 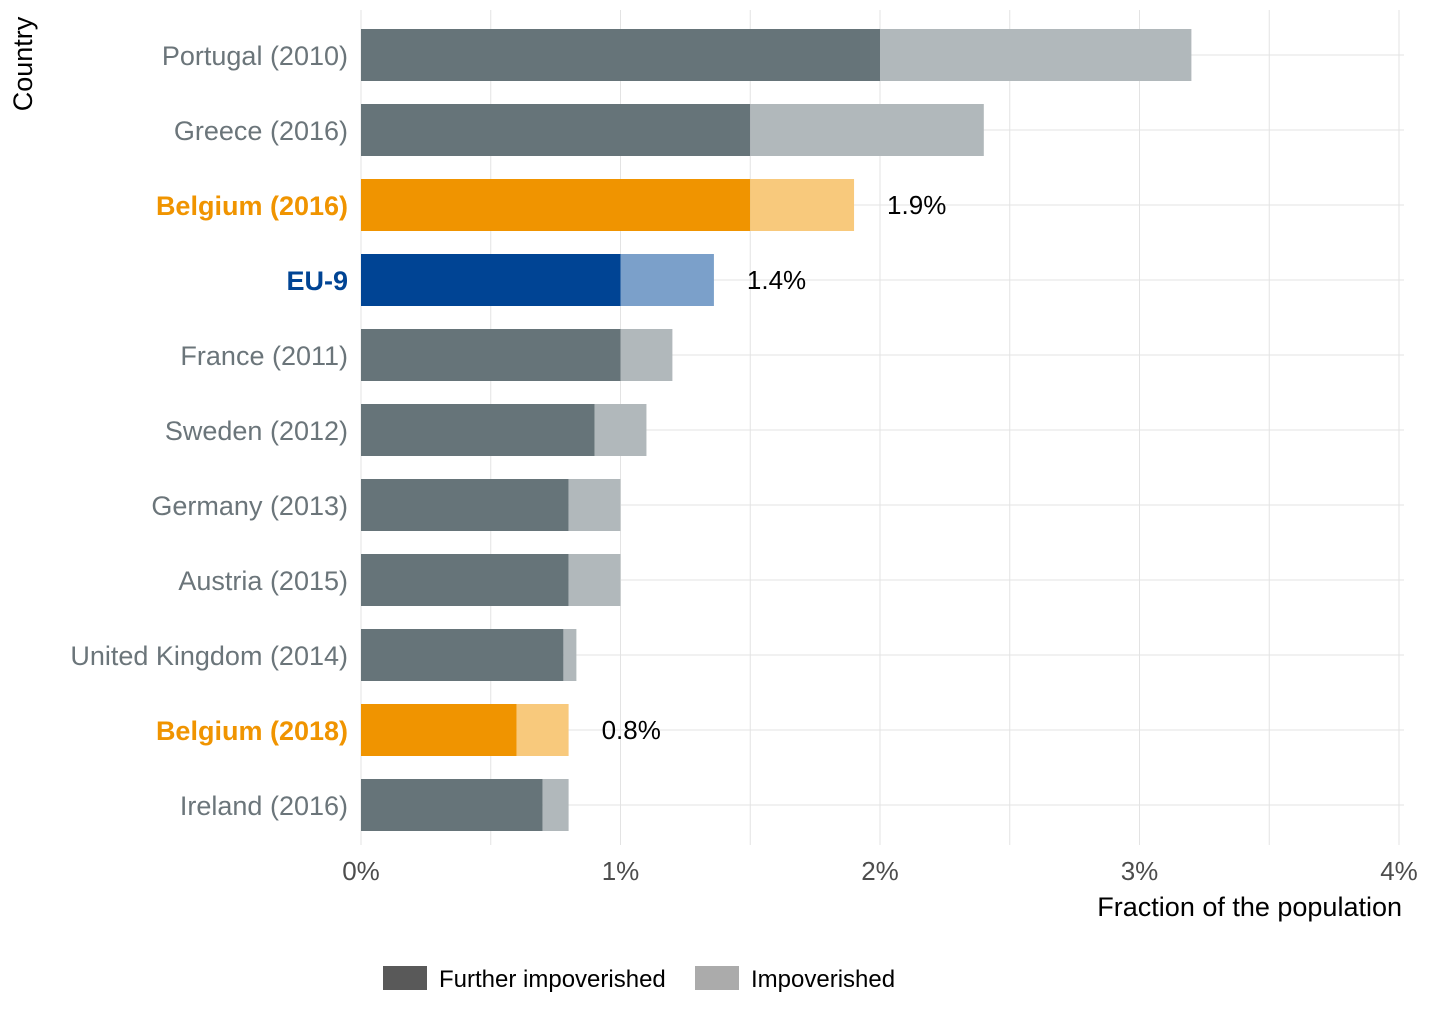 What do you see at coordinates (23, 63) in the screenshot?
I see `y-axis-title: Country` at bounding box center [23, 63].